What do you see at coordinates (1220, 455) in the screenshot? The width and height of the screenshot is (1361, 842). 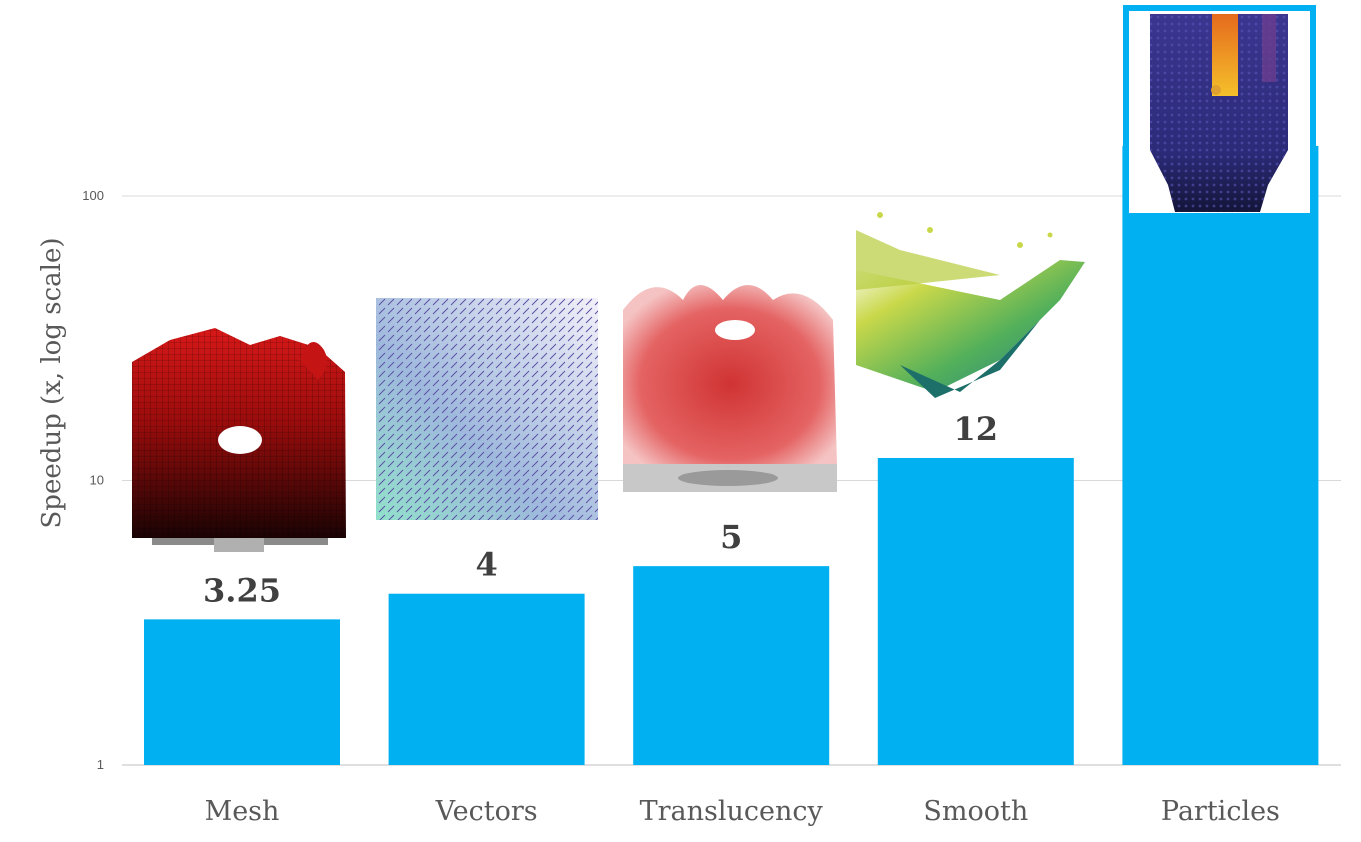 I see `bar-particles` at bounding box center [1220, 455].